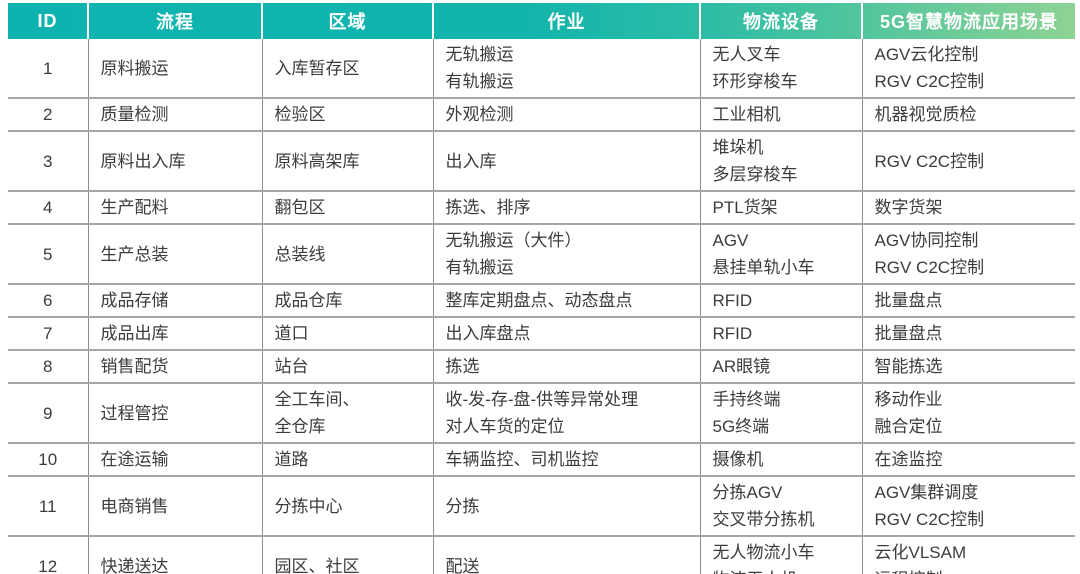 The image size is (1080, 574). What do you see at coordinates (781, 21) in the screenshot?
I see `col-header-equipment: 物流设备` at bounding box center [781, 21].